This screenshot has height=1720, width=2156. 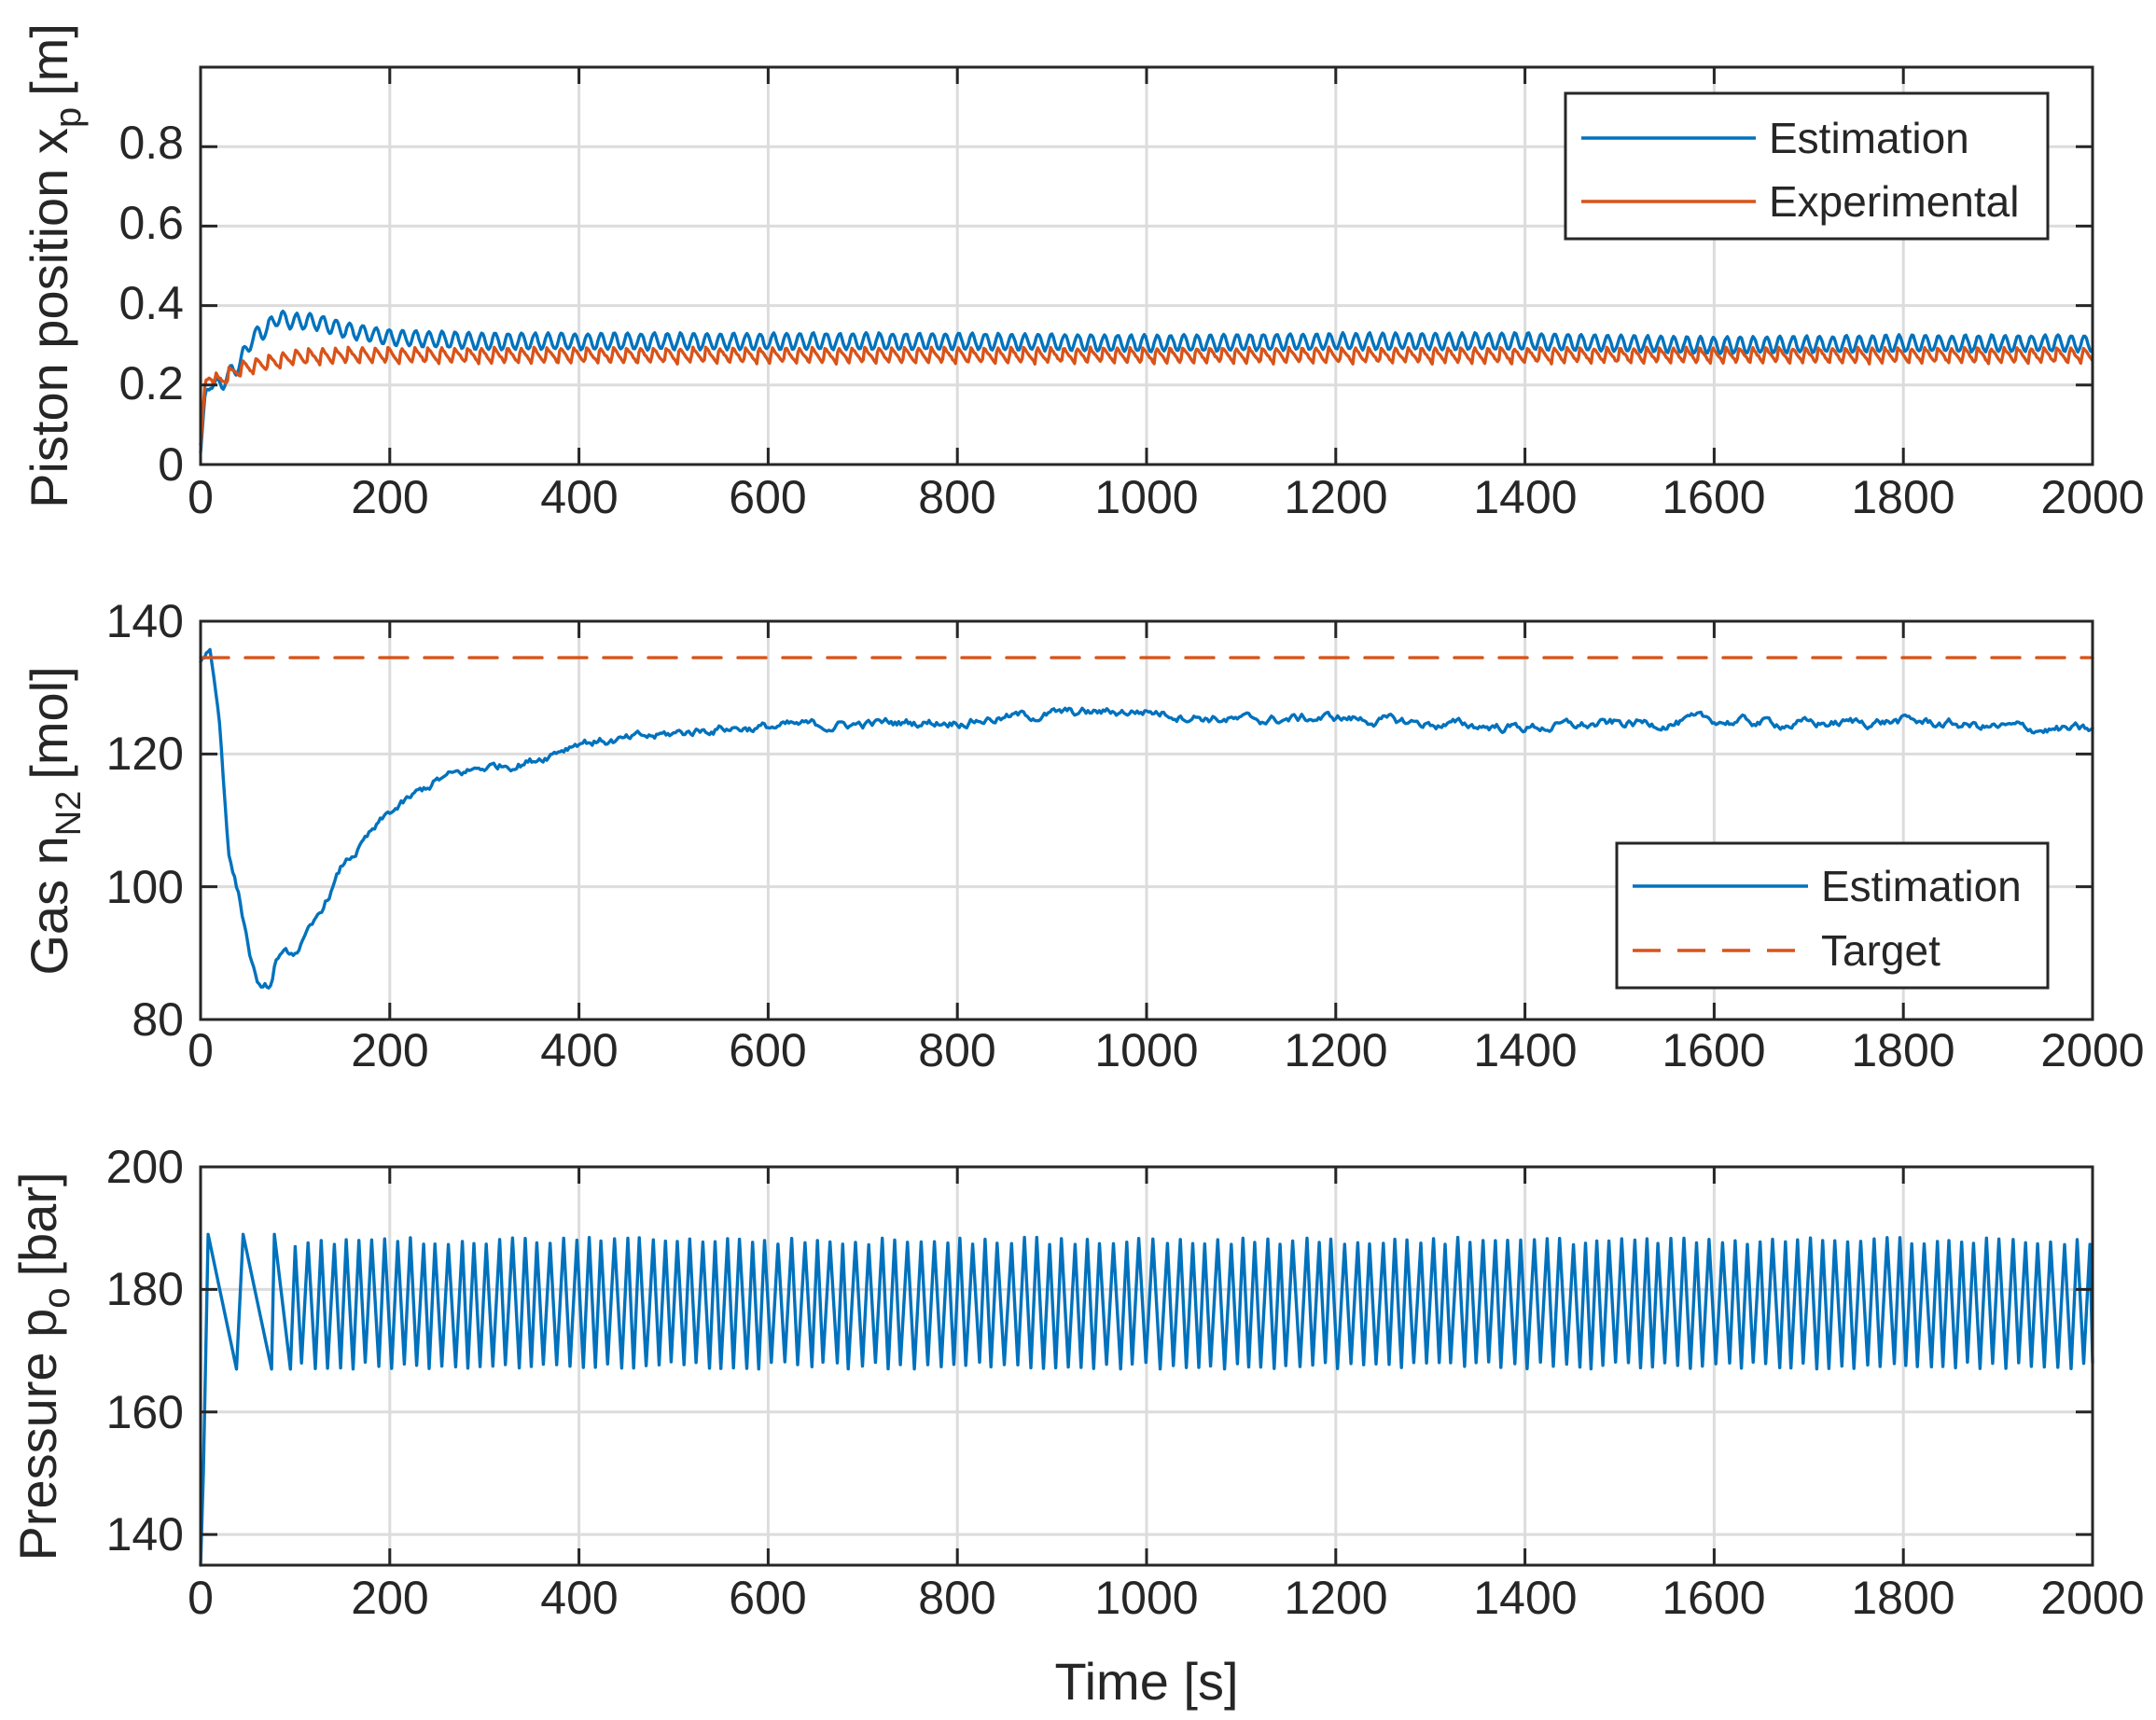 What do you see at coordinates (956, 497) in the screenshot?
I see `piston-xtick-label: 800` at bounding box center [956, 497].